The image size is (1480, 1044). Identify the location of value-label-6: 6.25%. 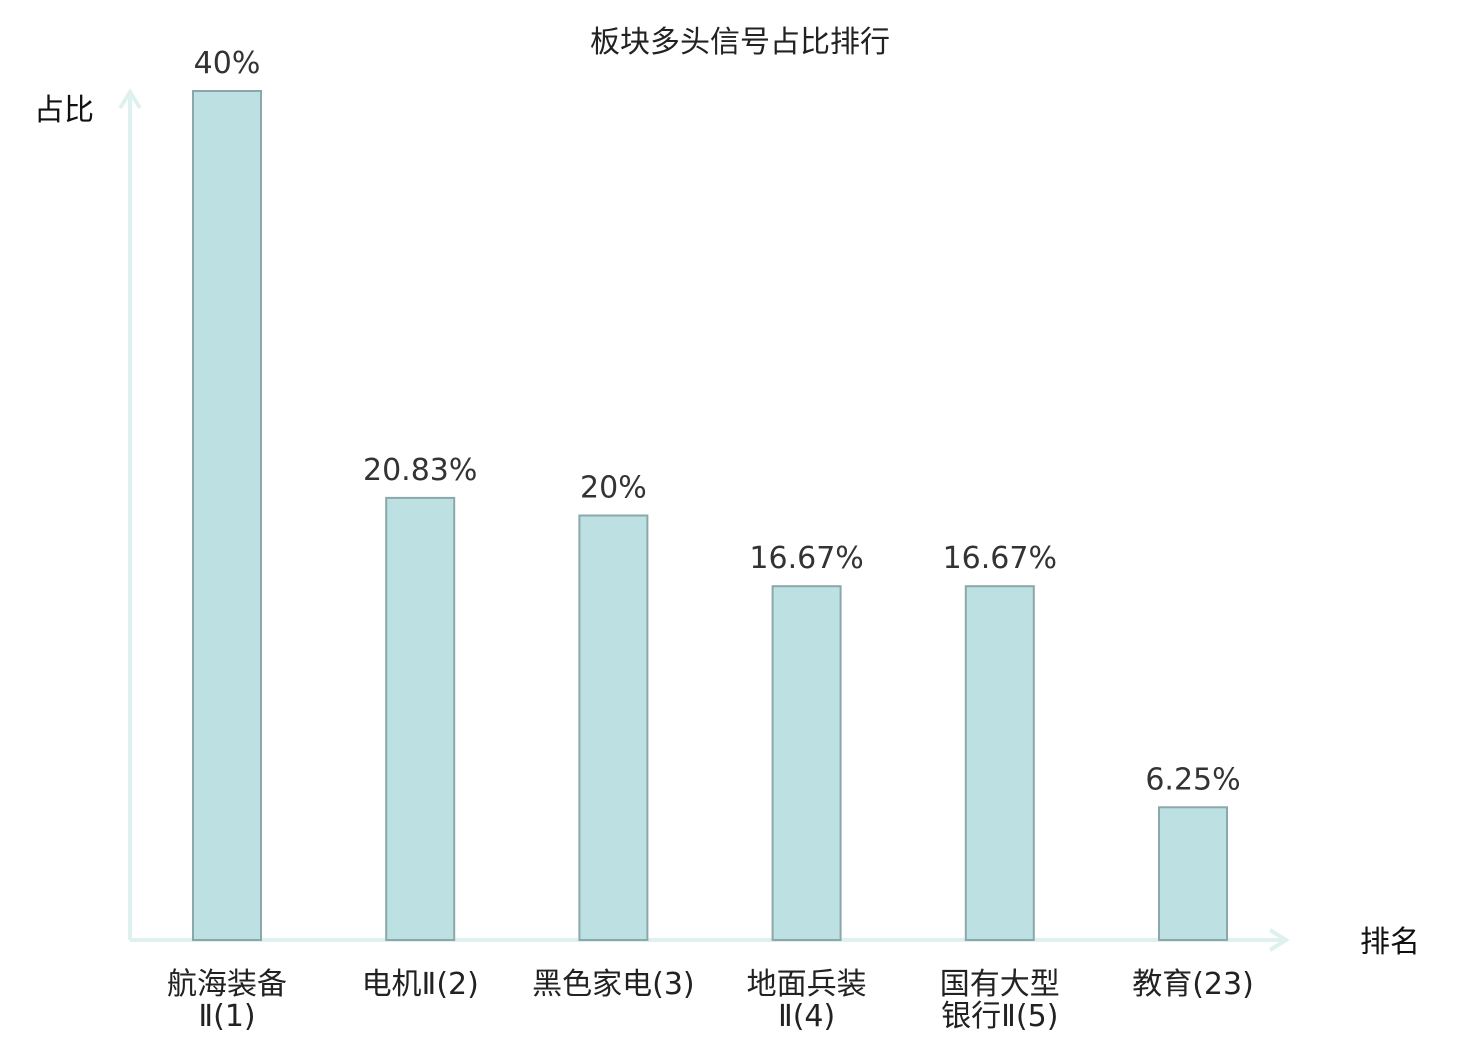
(1192, 779).